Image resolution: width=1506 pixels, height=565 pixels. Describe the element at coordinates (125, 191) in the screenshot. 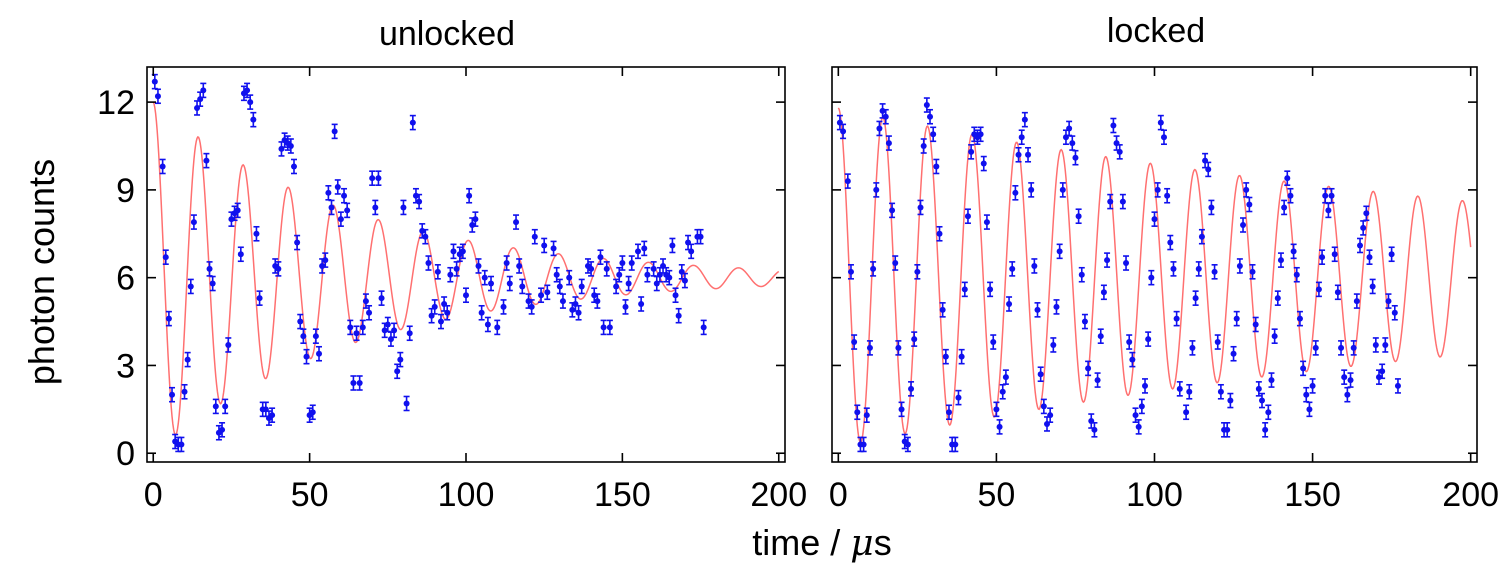

I see `y-tick-label: 9` at that location.